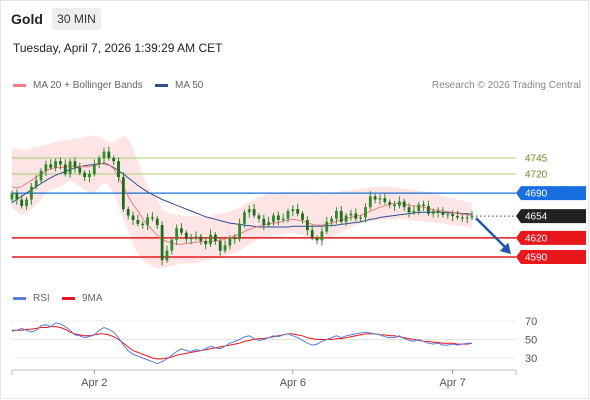 Image resolution: width=590 pixels, height=400 pixels. I want to click on rsi-line, so click(241, 343).